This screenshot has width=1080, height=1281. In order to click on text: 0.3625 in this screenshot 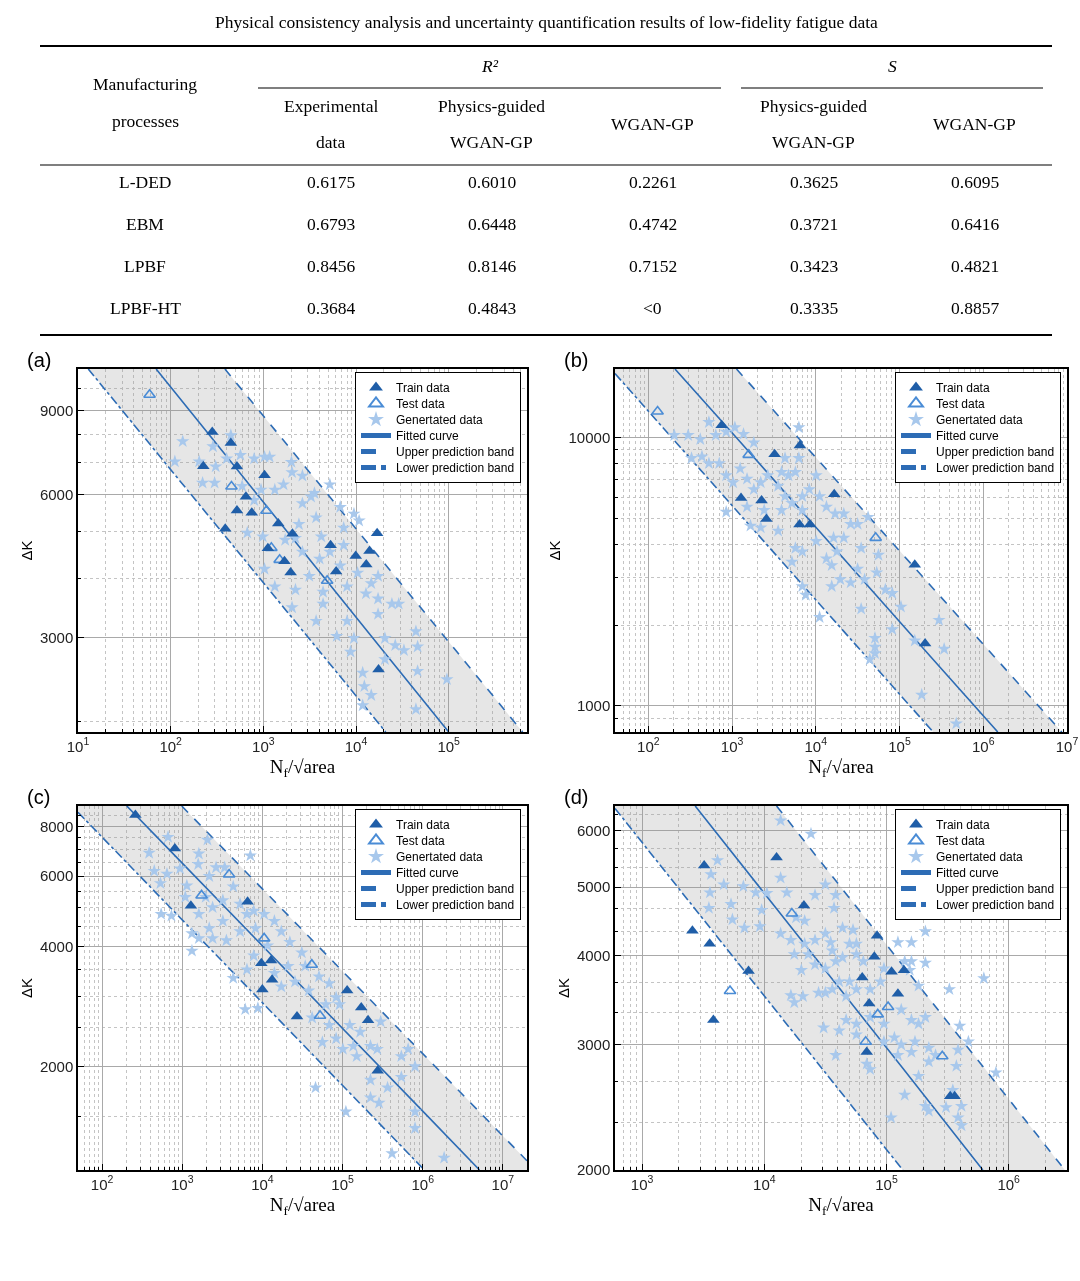, I will do `click(814, 182)`.